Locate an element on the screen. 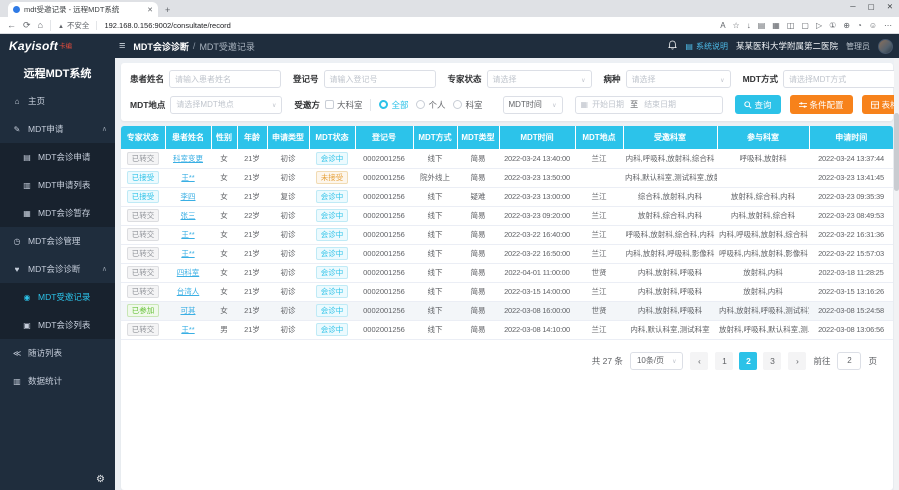 This screenshot has width=899, height=490. sidebar-collapse-icon: ≡ is located at coordinates (122, 46).